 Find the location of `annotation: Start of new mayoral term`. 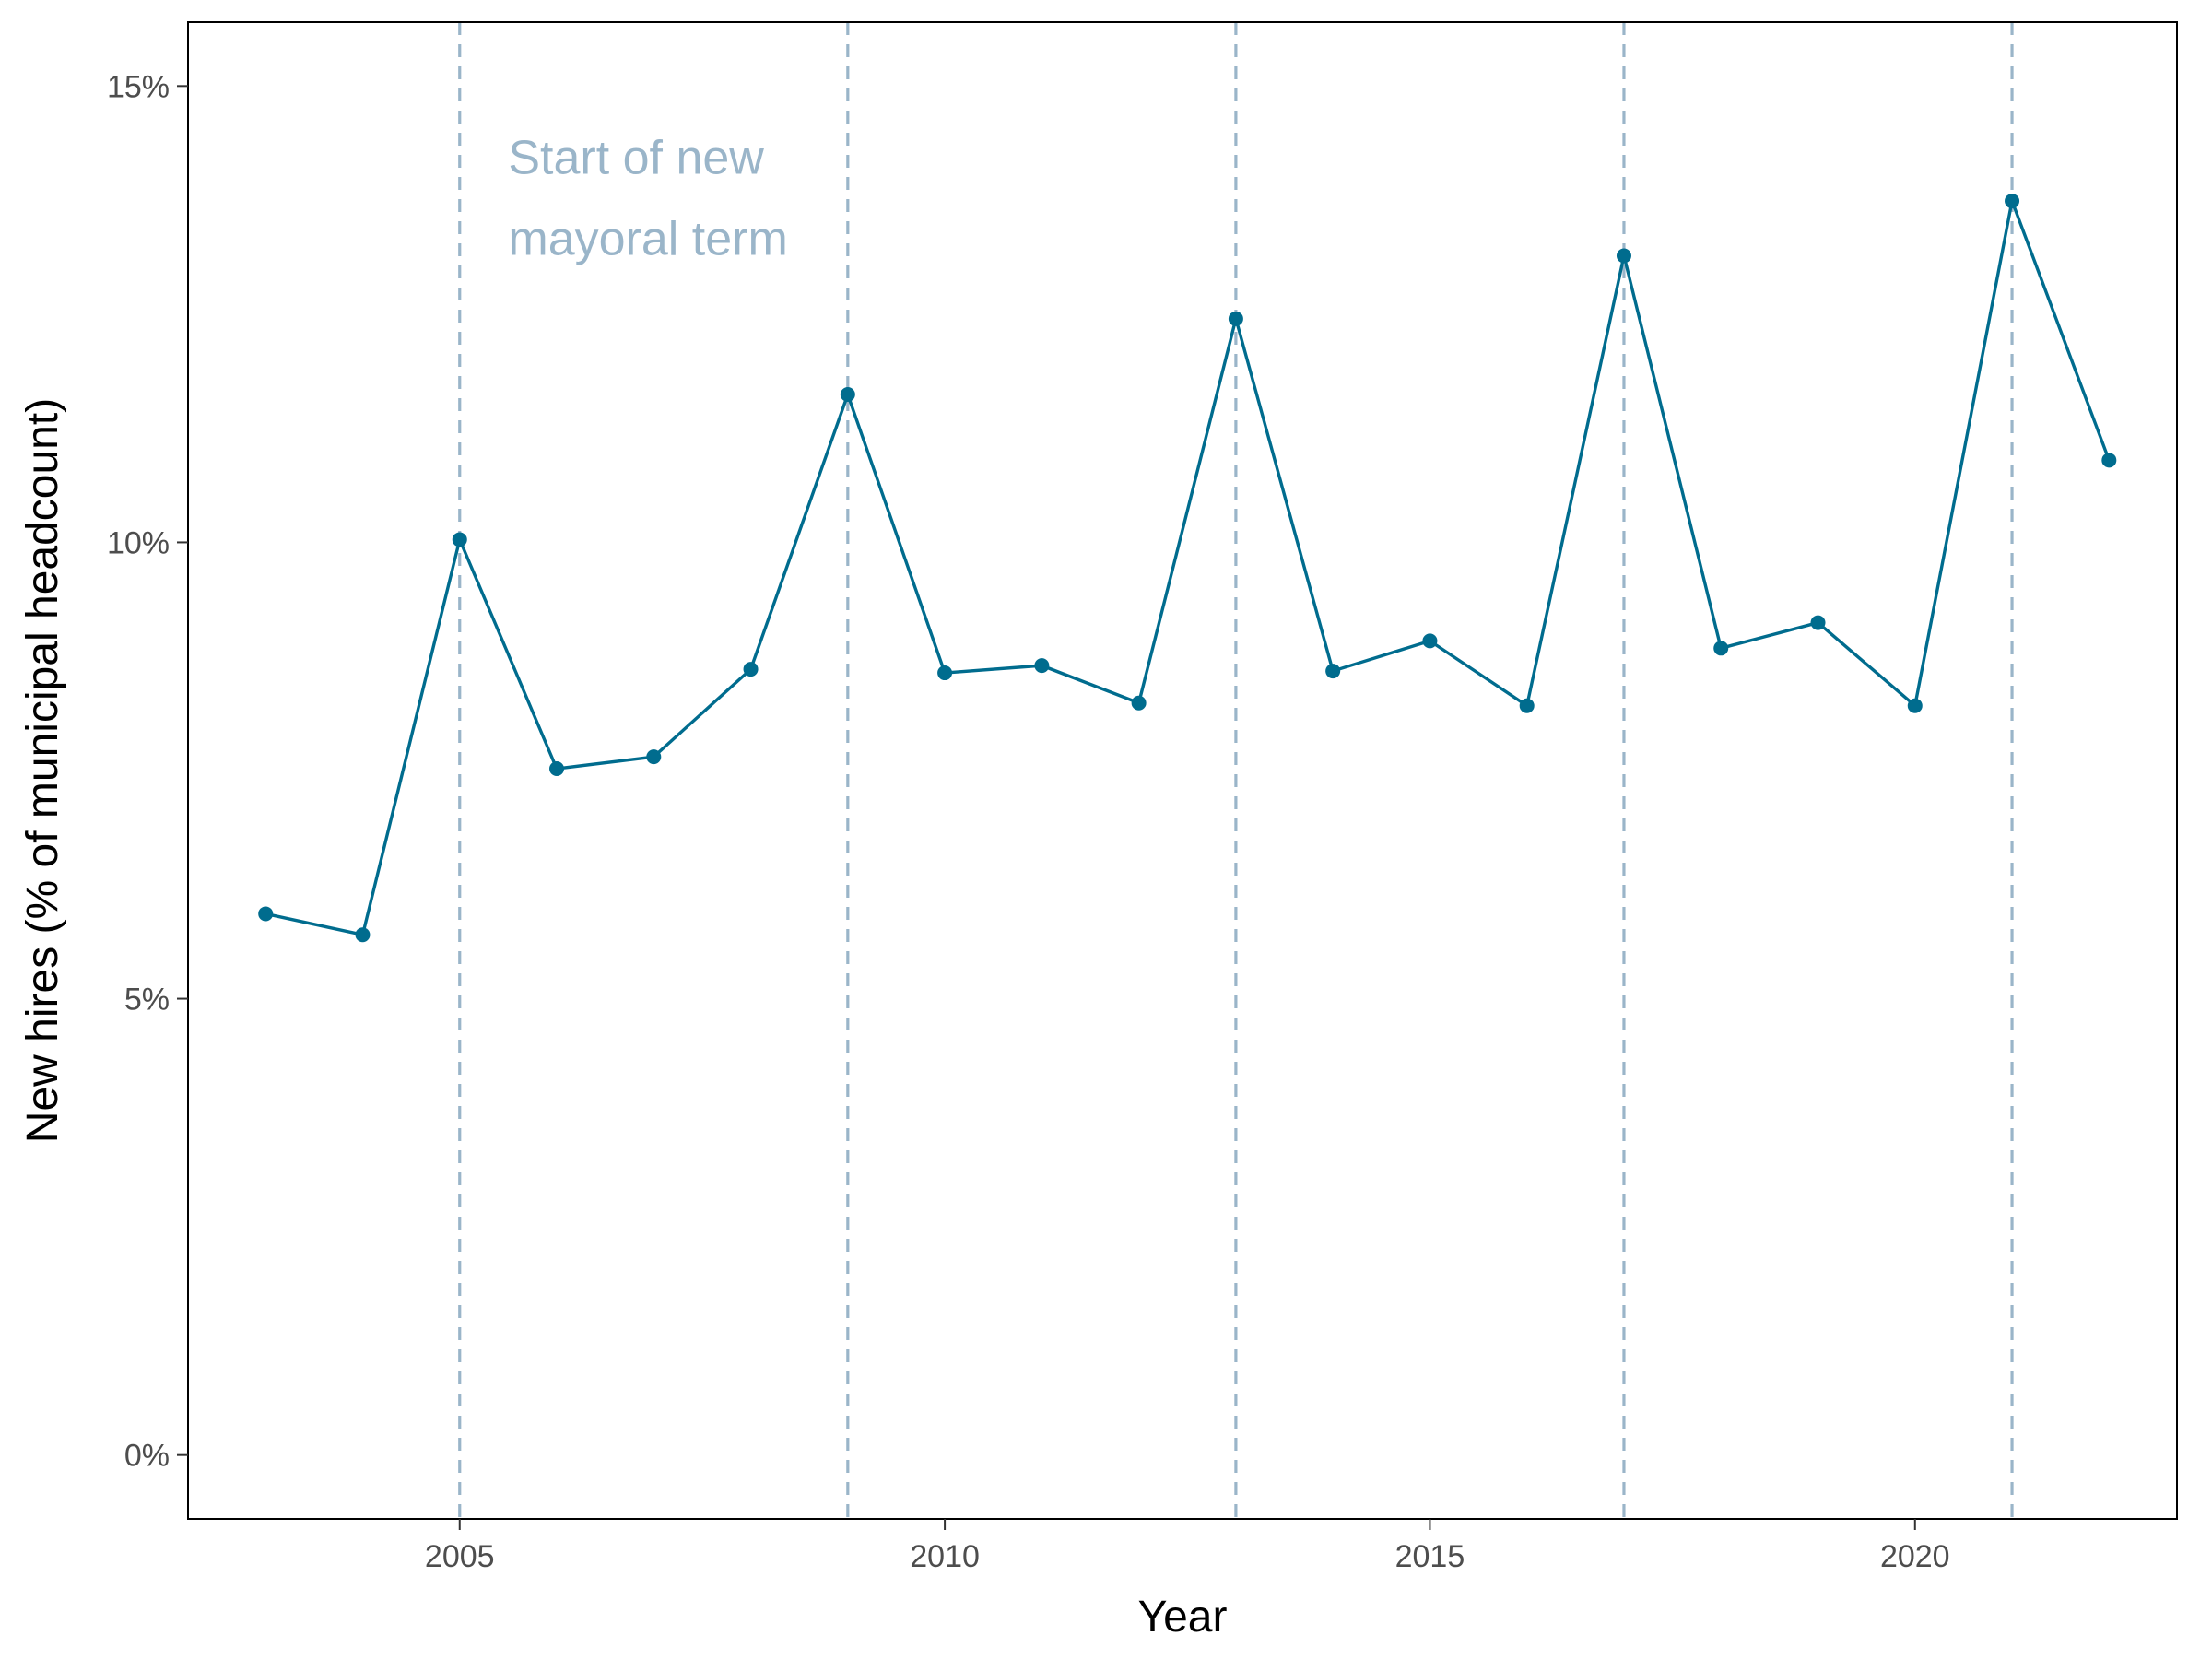

annotation: Start of new mayoral term is located at coordinates (647, 199).